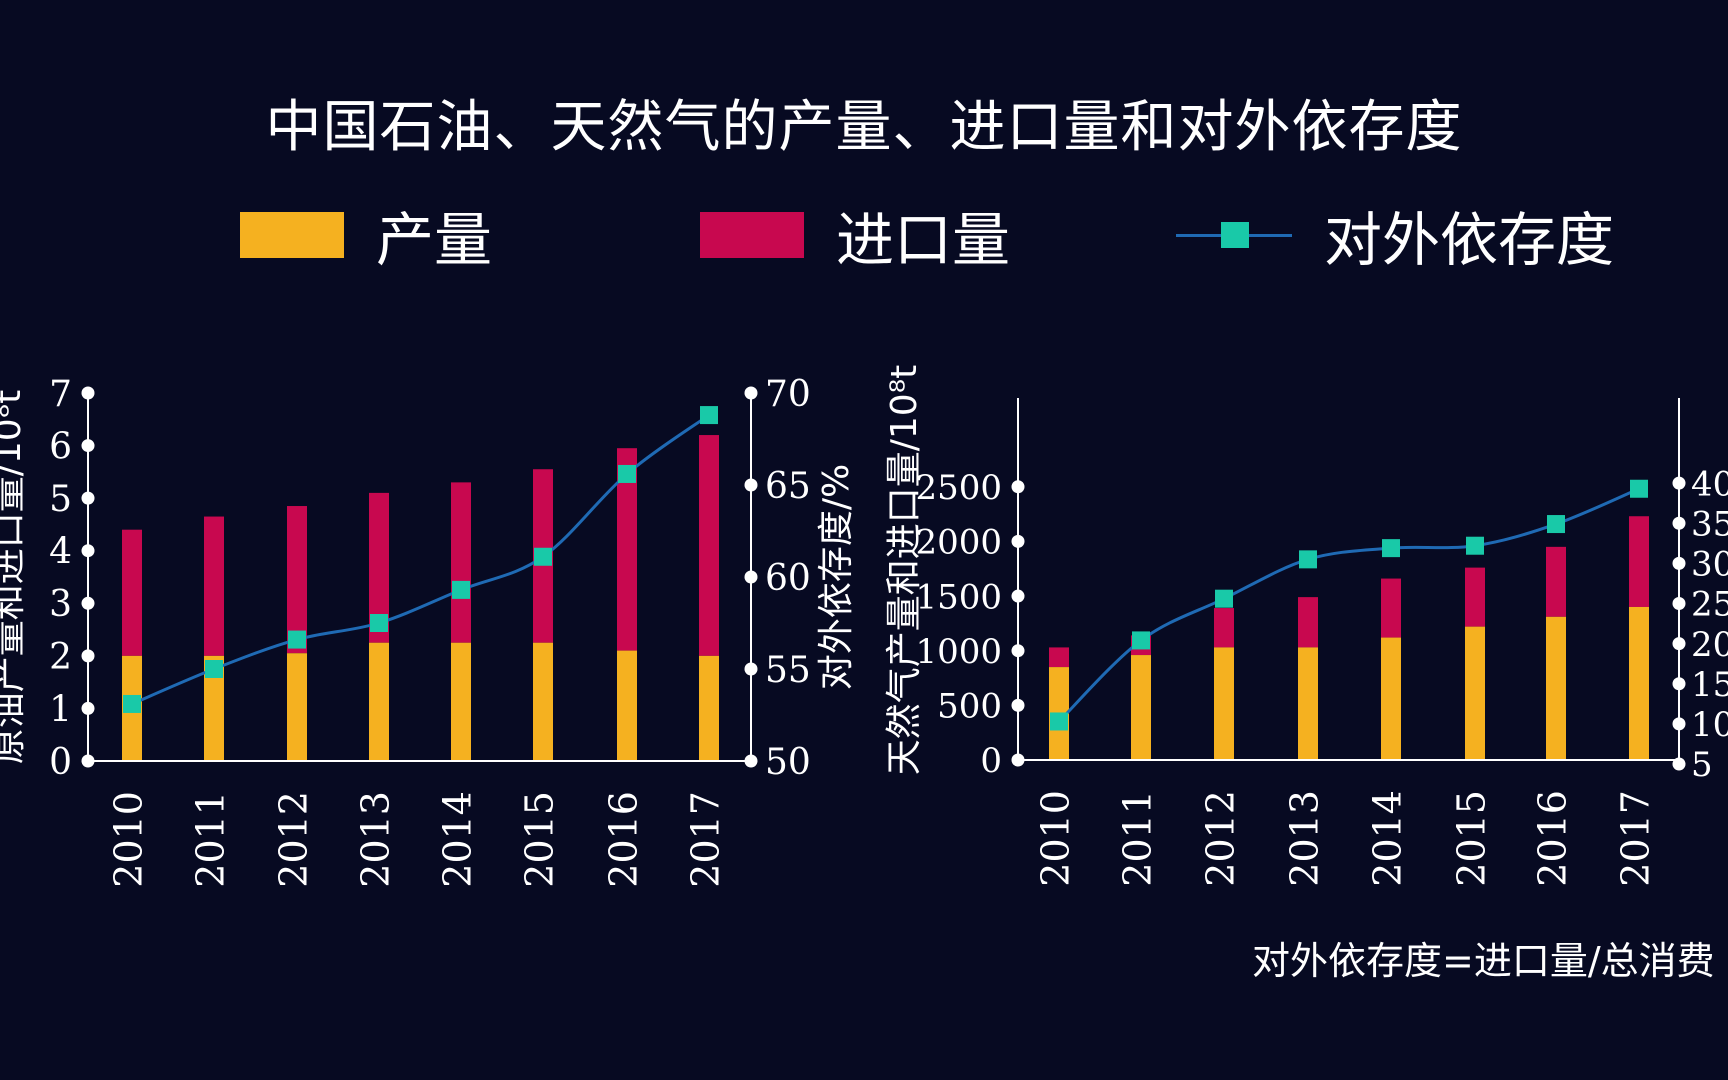 This screenshot has height=1080, width=1728. Describe the element at coordinates (1709, 645) in the screenshot. I see `right-tick-label-20: 20` at that location.